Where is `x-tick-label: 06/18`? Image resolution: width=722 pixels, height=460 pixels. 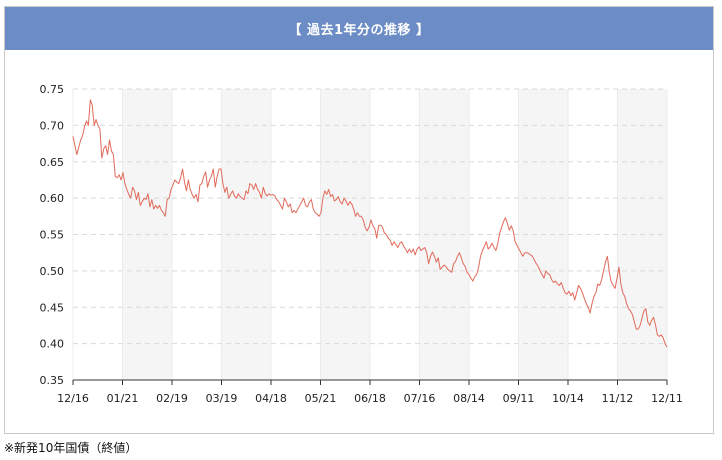 x-tick-label: 06/18 is located at coordinates (370, 398).